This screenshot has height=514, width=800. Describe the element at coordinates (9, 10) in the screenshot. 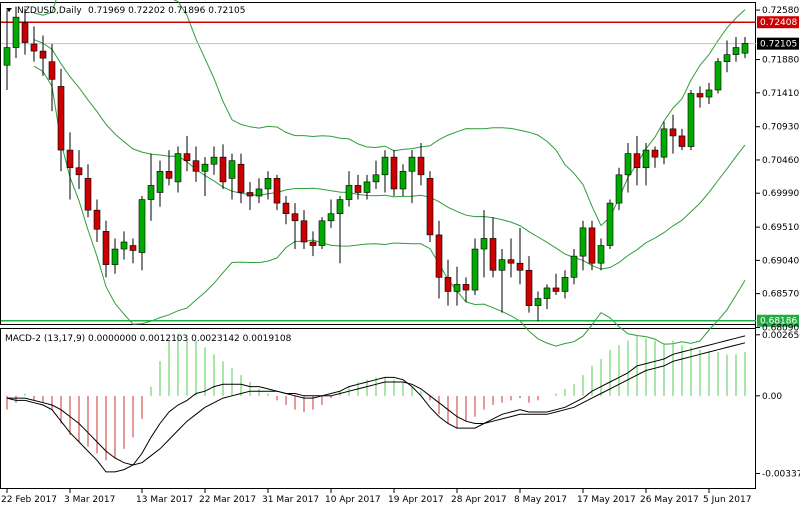

I see `collapse-triangle-icon` at that location.